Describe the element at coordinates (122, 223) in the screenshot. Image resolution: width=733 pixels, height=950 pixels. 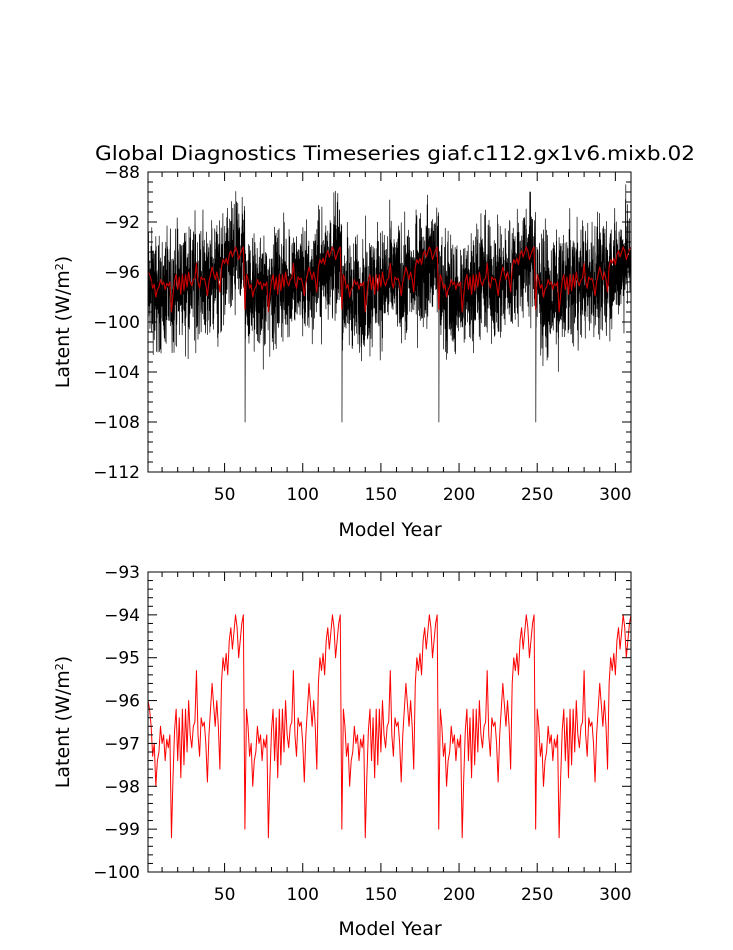
I see `y-tick-label: −92` at that location.